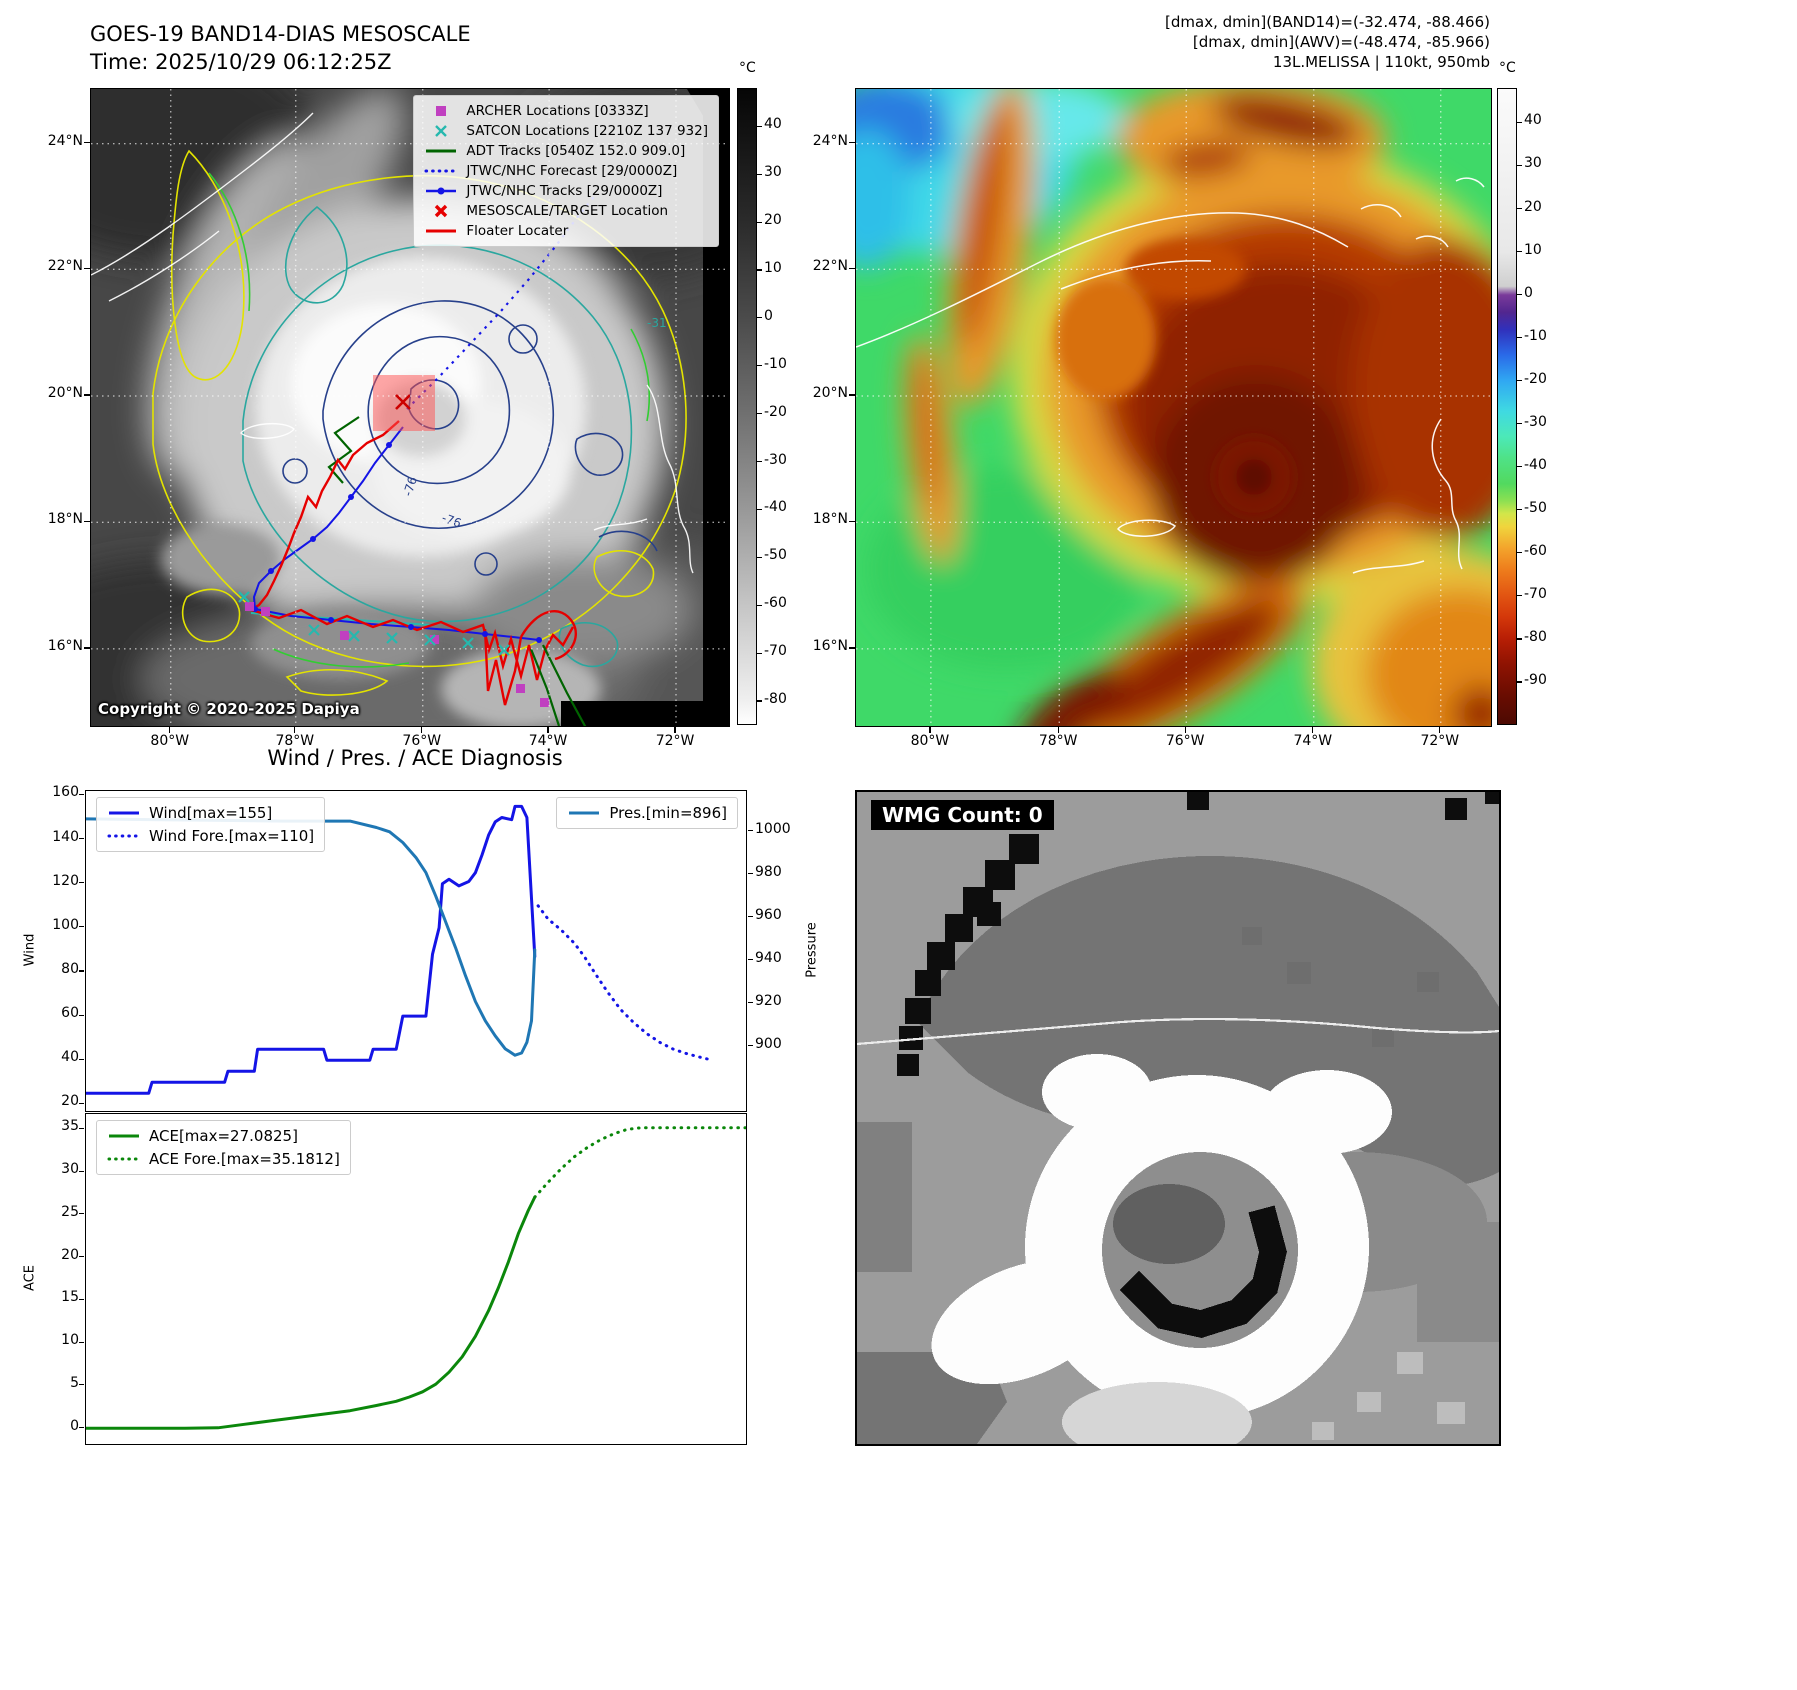  I want to click on ace-chart: ACE[max=27.0825] ACE Fore.[max=35.1812], so click(416, 1279).